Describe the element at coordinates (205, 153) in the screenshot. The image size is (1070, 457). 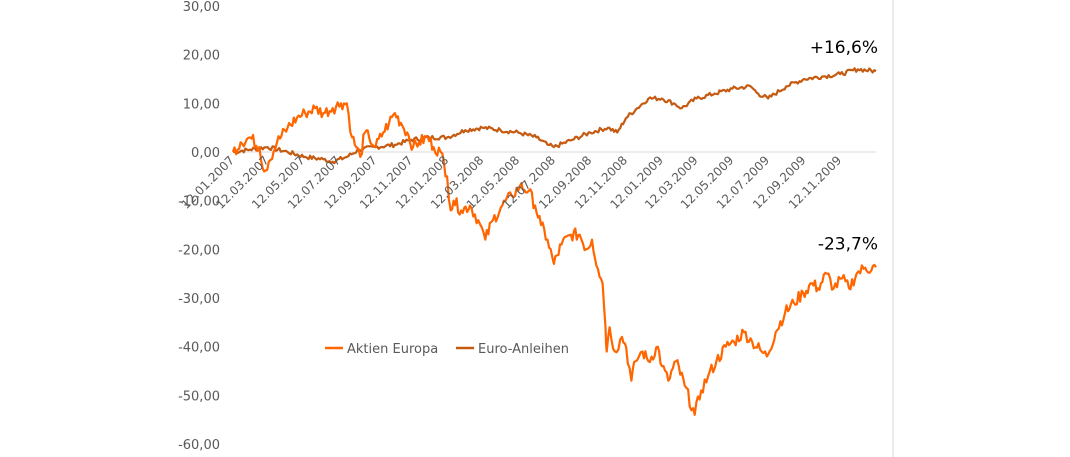
I see `y-tick-label: 0,00` at that location.